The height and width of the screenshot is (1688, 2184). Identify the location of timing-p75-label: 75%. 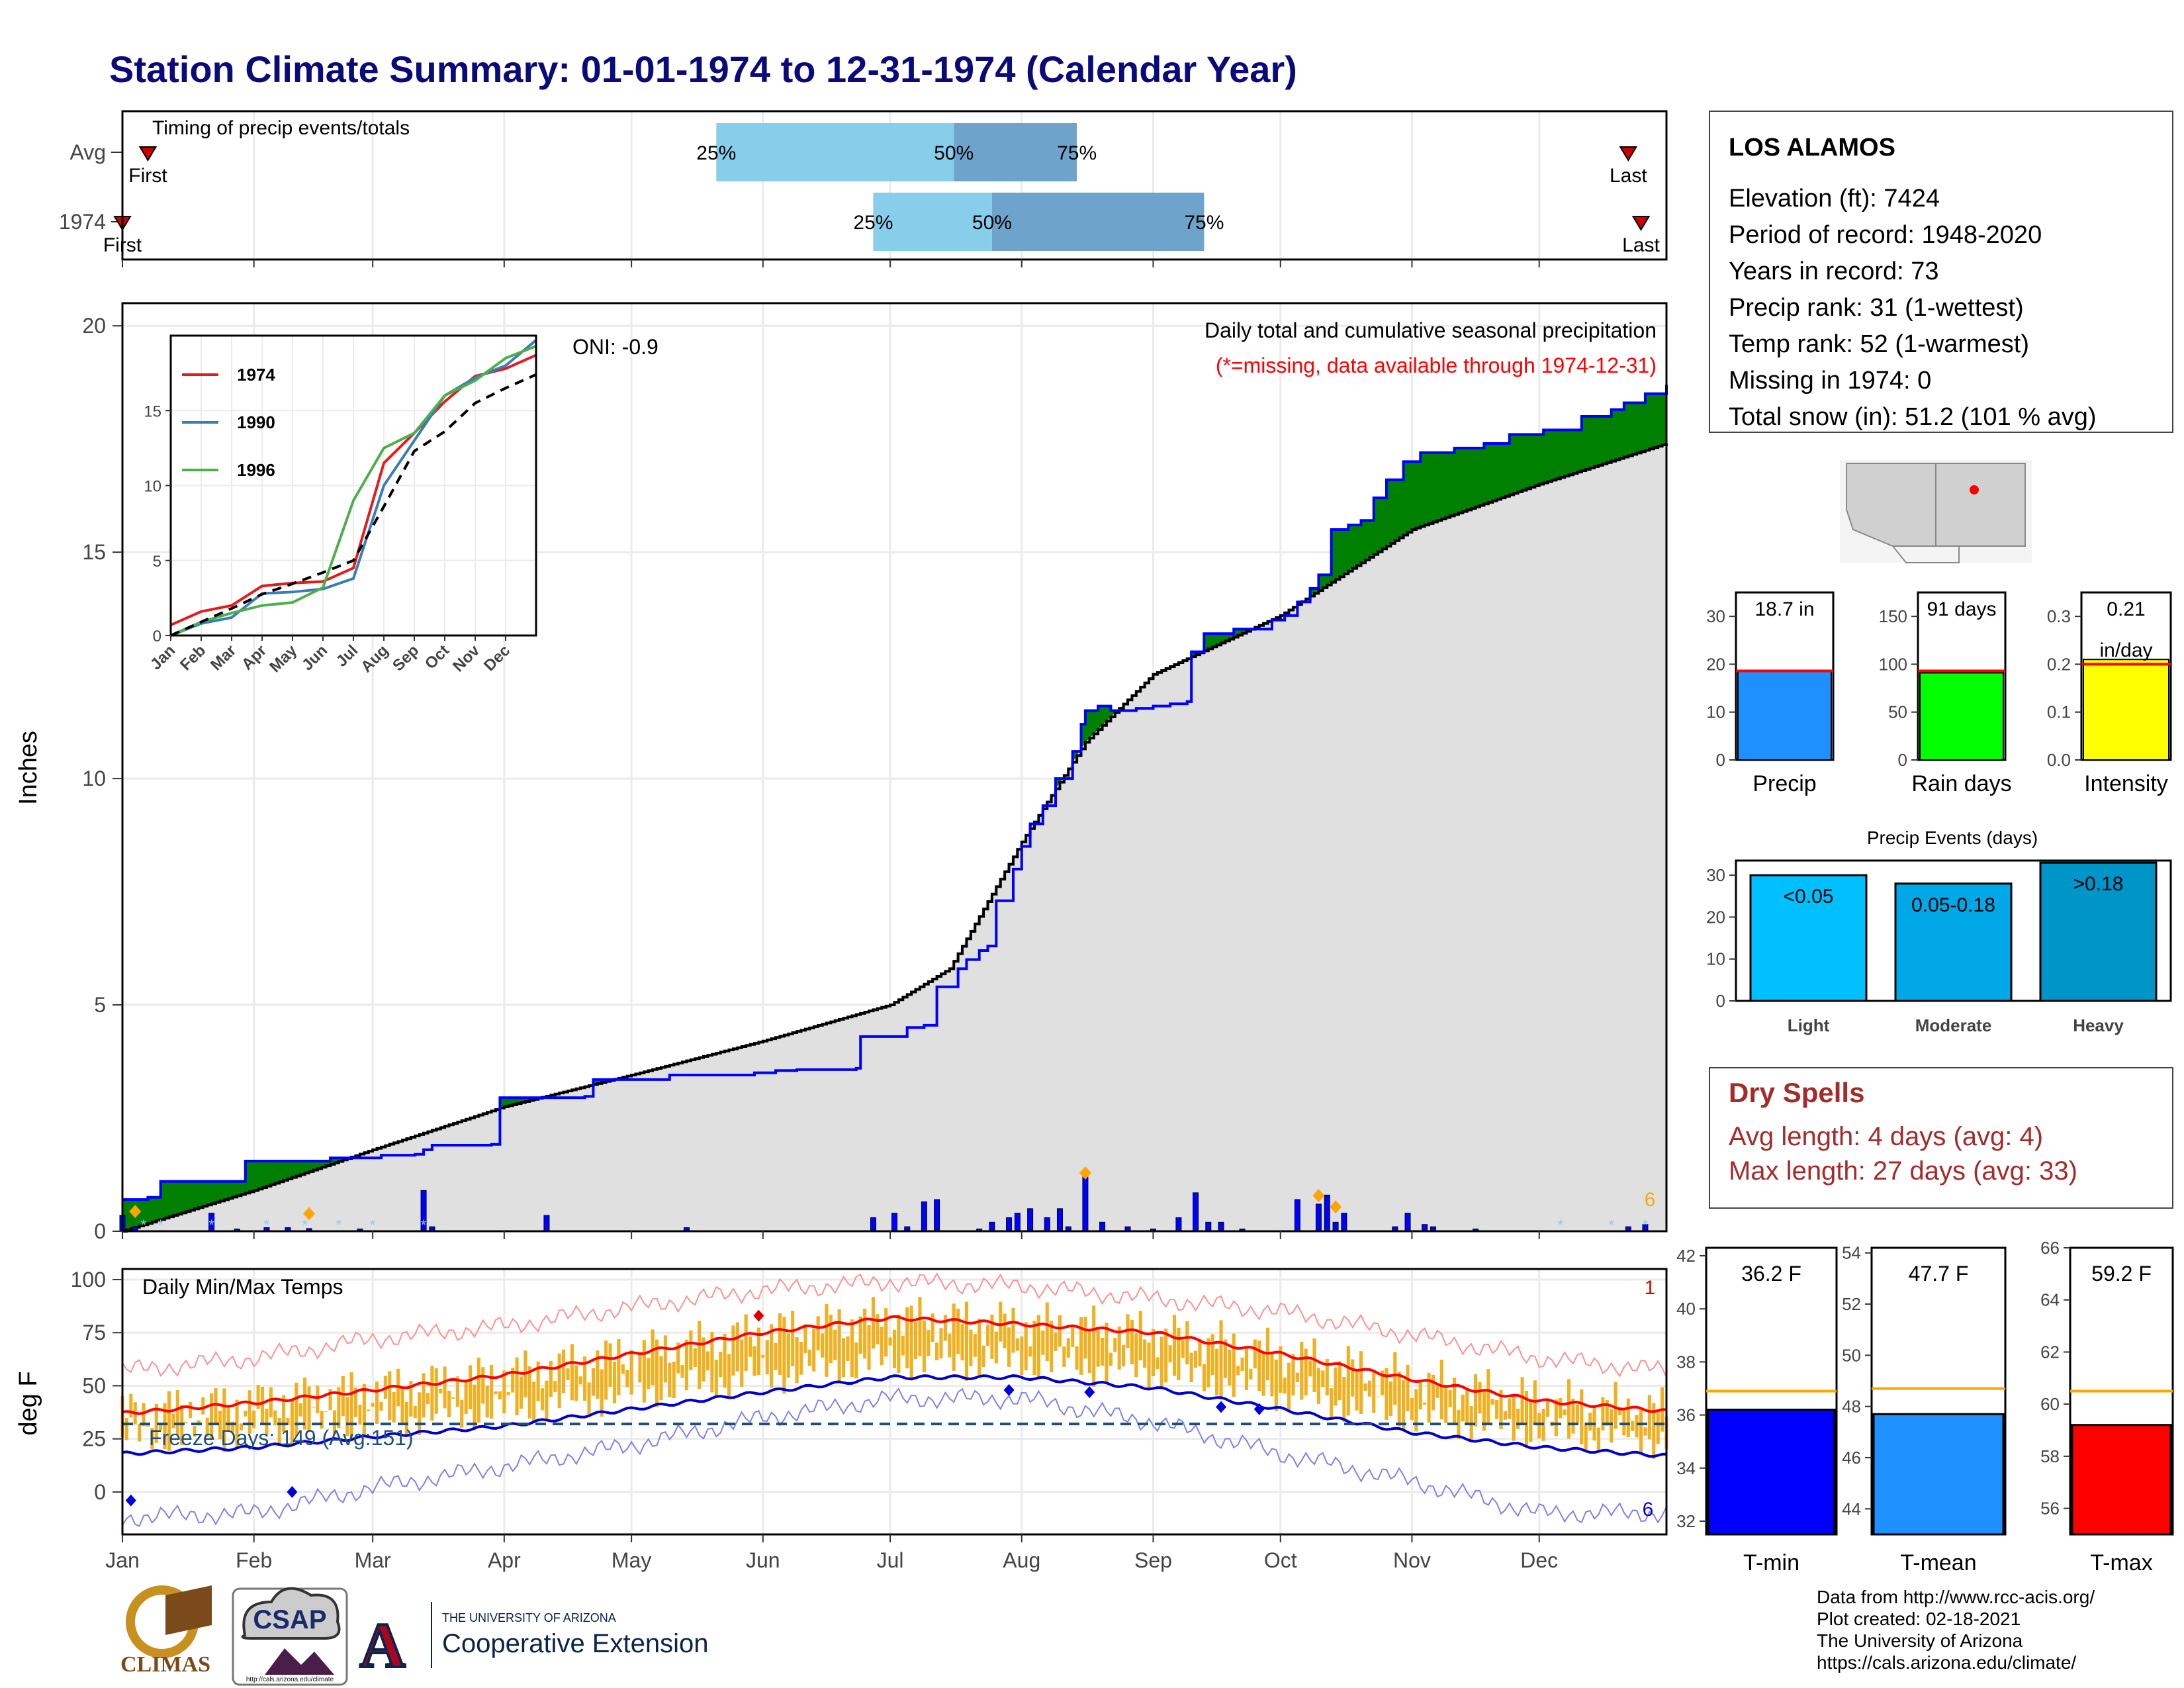
(1204, 223).